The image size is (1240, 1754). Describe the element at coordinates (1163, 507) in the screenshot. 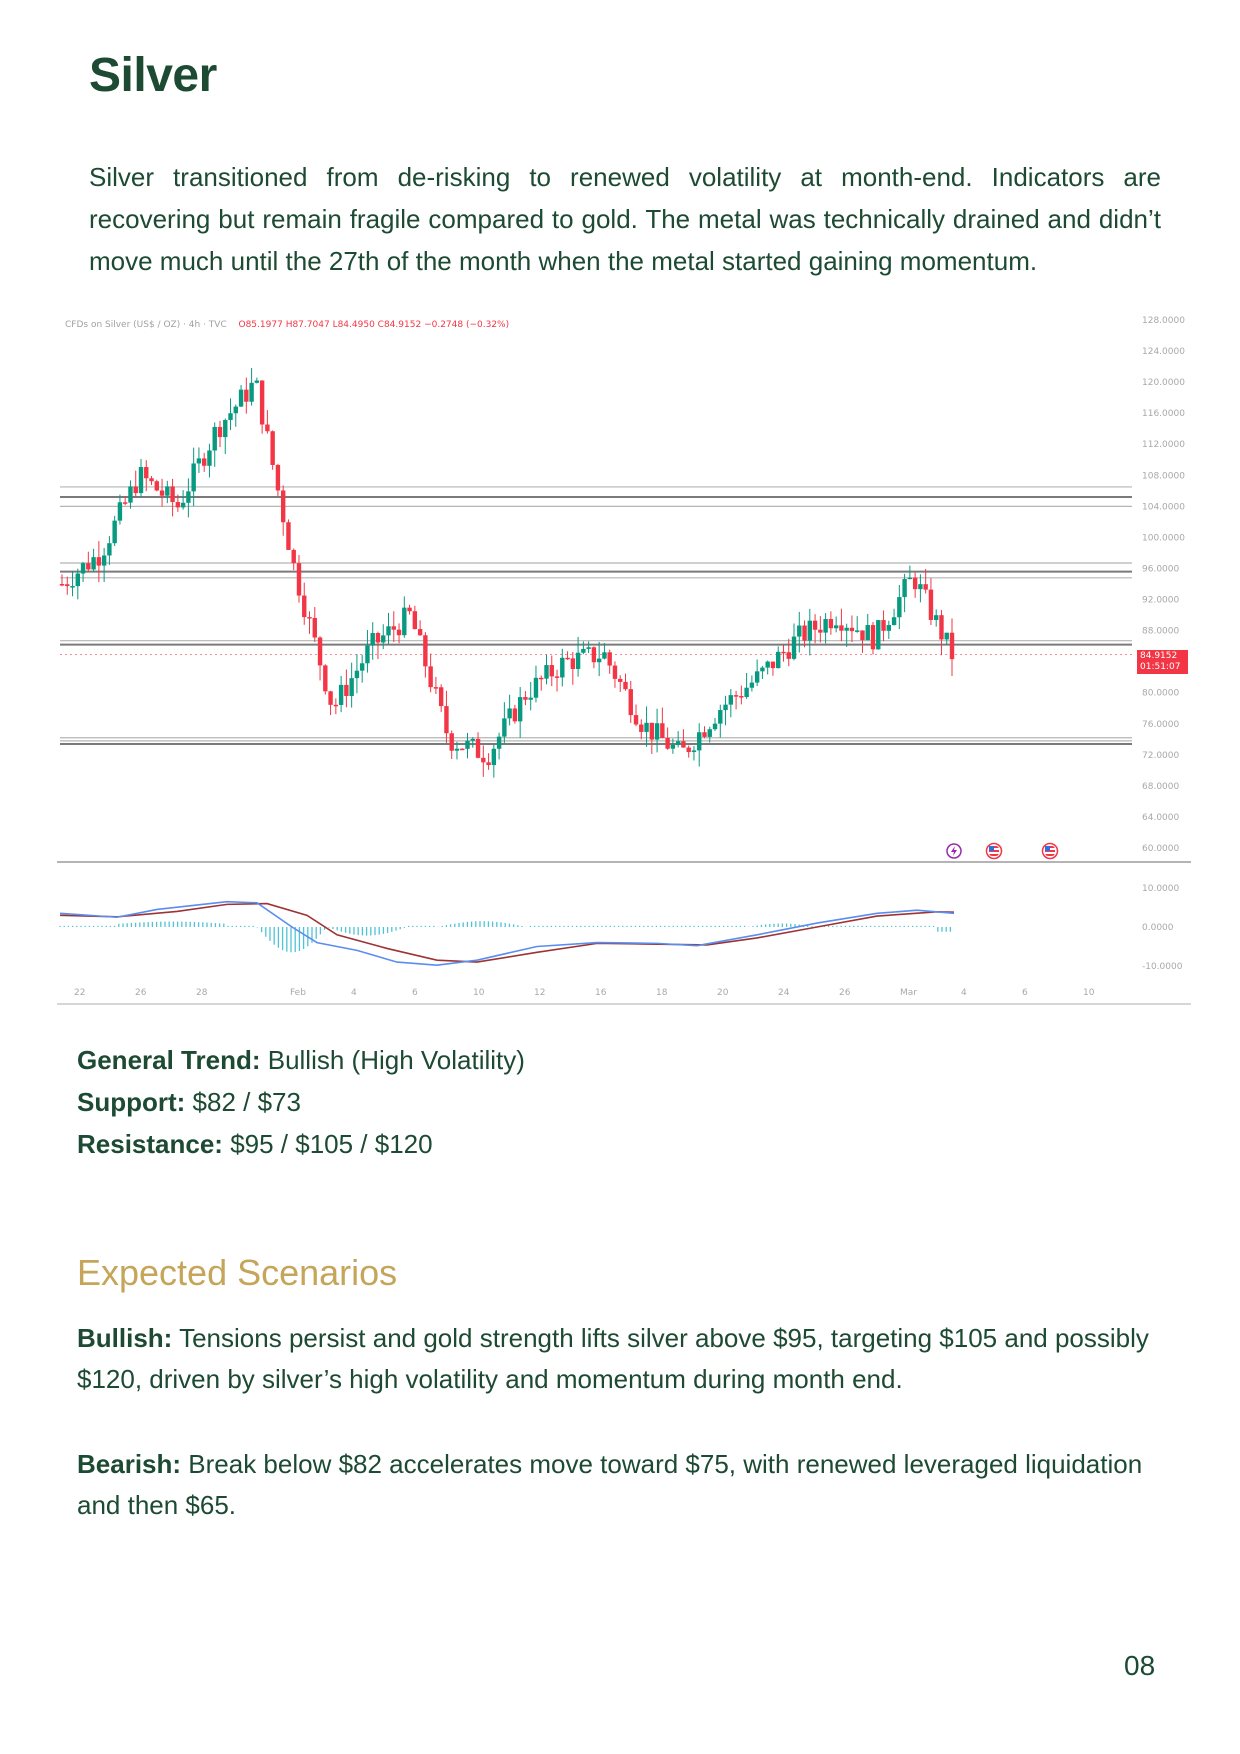

I see `y-axis-tick: 104.0000` at that location.